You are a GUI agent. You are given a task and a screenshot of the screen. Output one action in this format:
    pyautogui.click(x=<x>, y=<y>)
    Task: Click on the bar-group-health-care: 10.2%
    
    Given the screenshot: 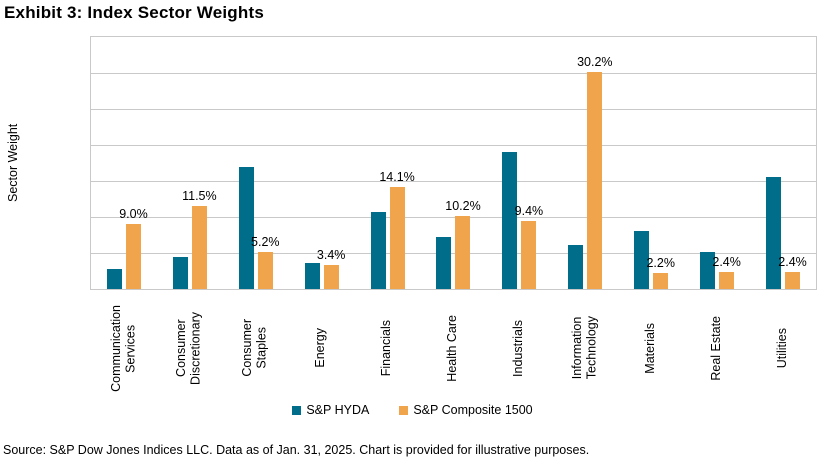 What is the action you would take?
    pyautogui.click(x=454, y=163)
    